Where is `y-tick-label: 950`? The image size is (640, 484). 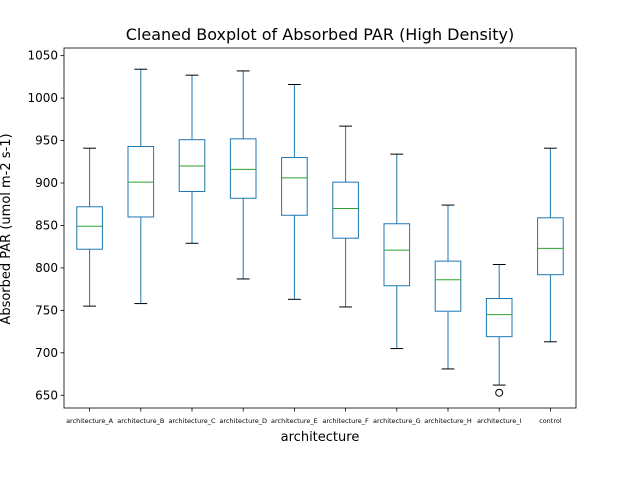 y-tick-label: 950 is located at coordinates (46, 141).